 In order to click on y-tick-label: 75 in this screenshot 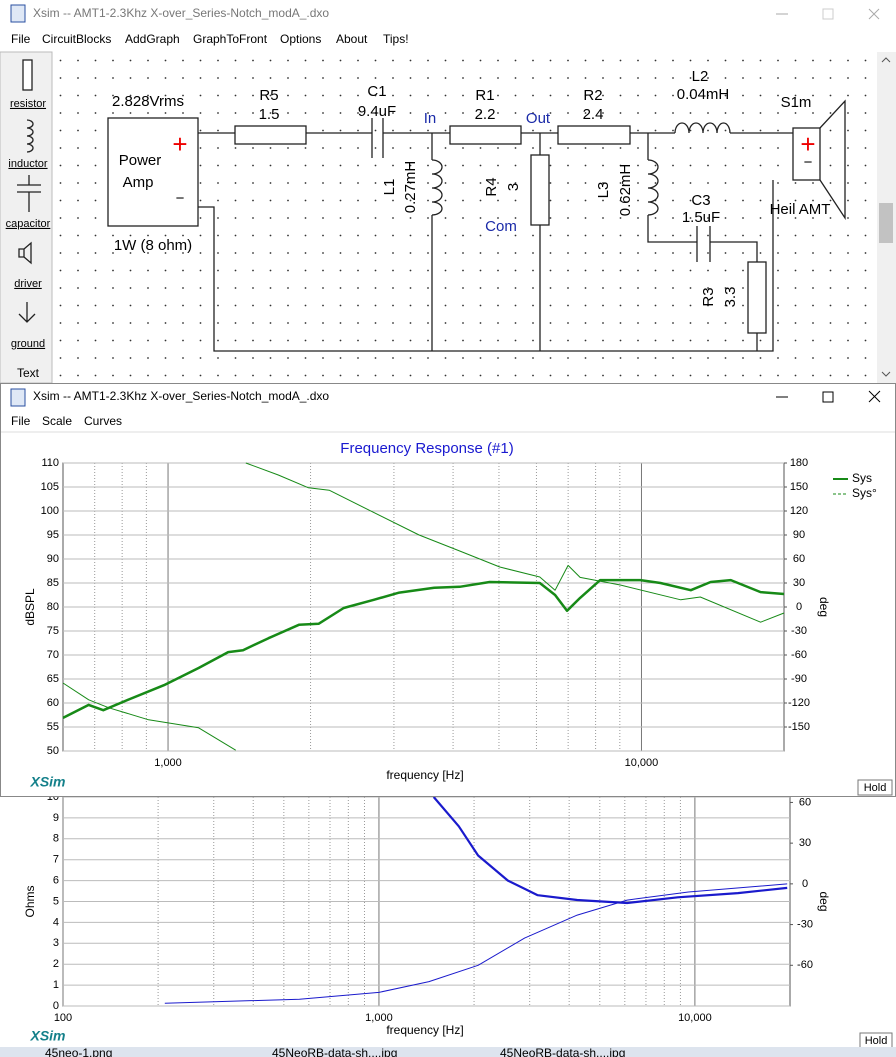, I will do `click(53, 631)`.